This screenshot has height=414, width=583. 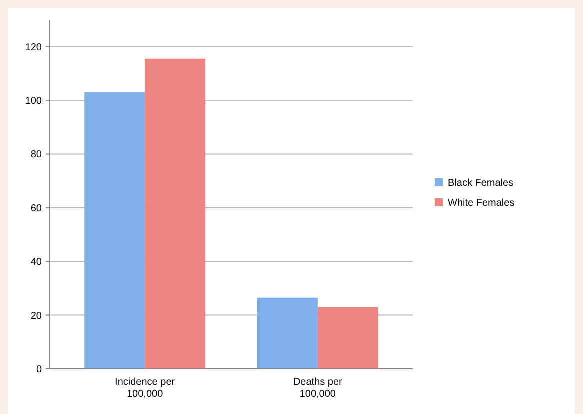 What do you see at coordinates (481, 203) in the screenshot?
I see `legend-label: White Females` at bounding box center [481, 203].